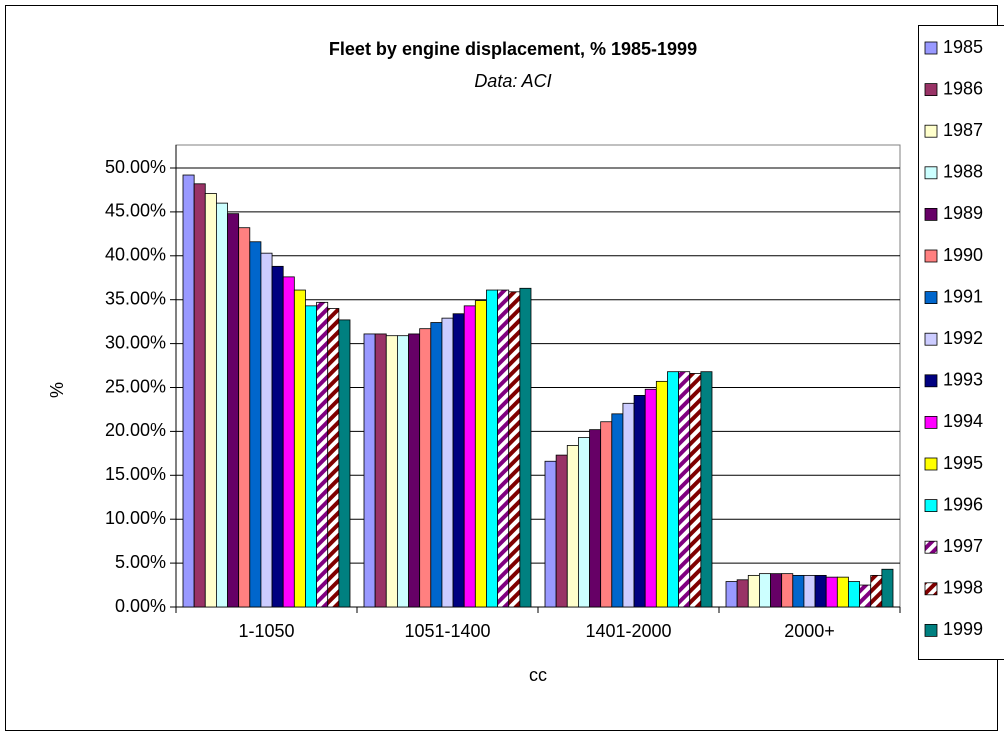  Describe the element at coordinates (963, 47) in the screenshot. I see `legend-label: 1985` at that location.